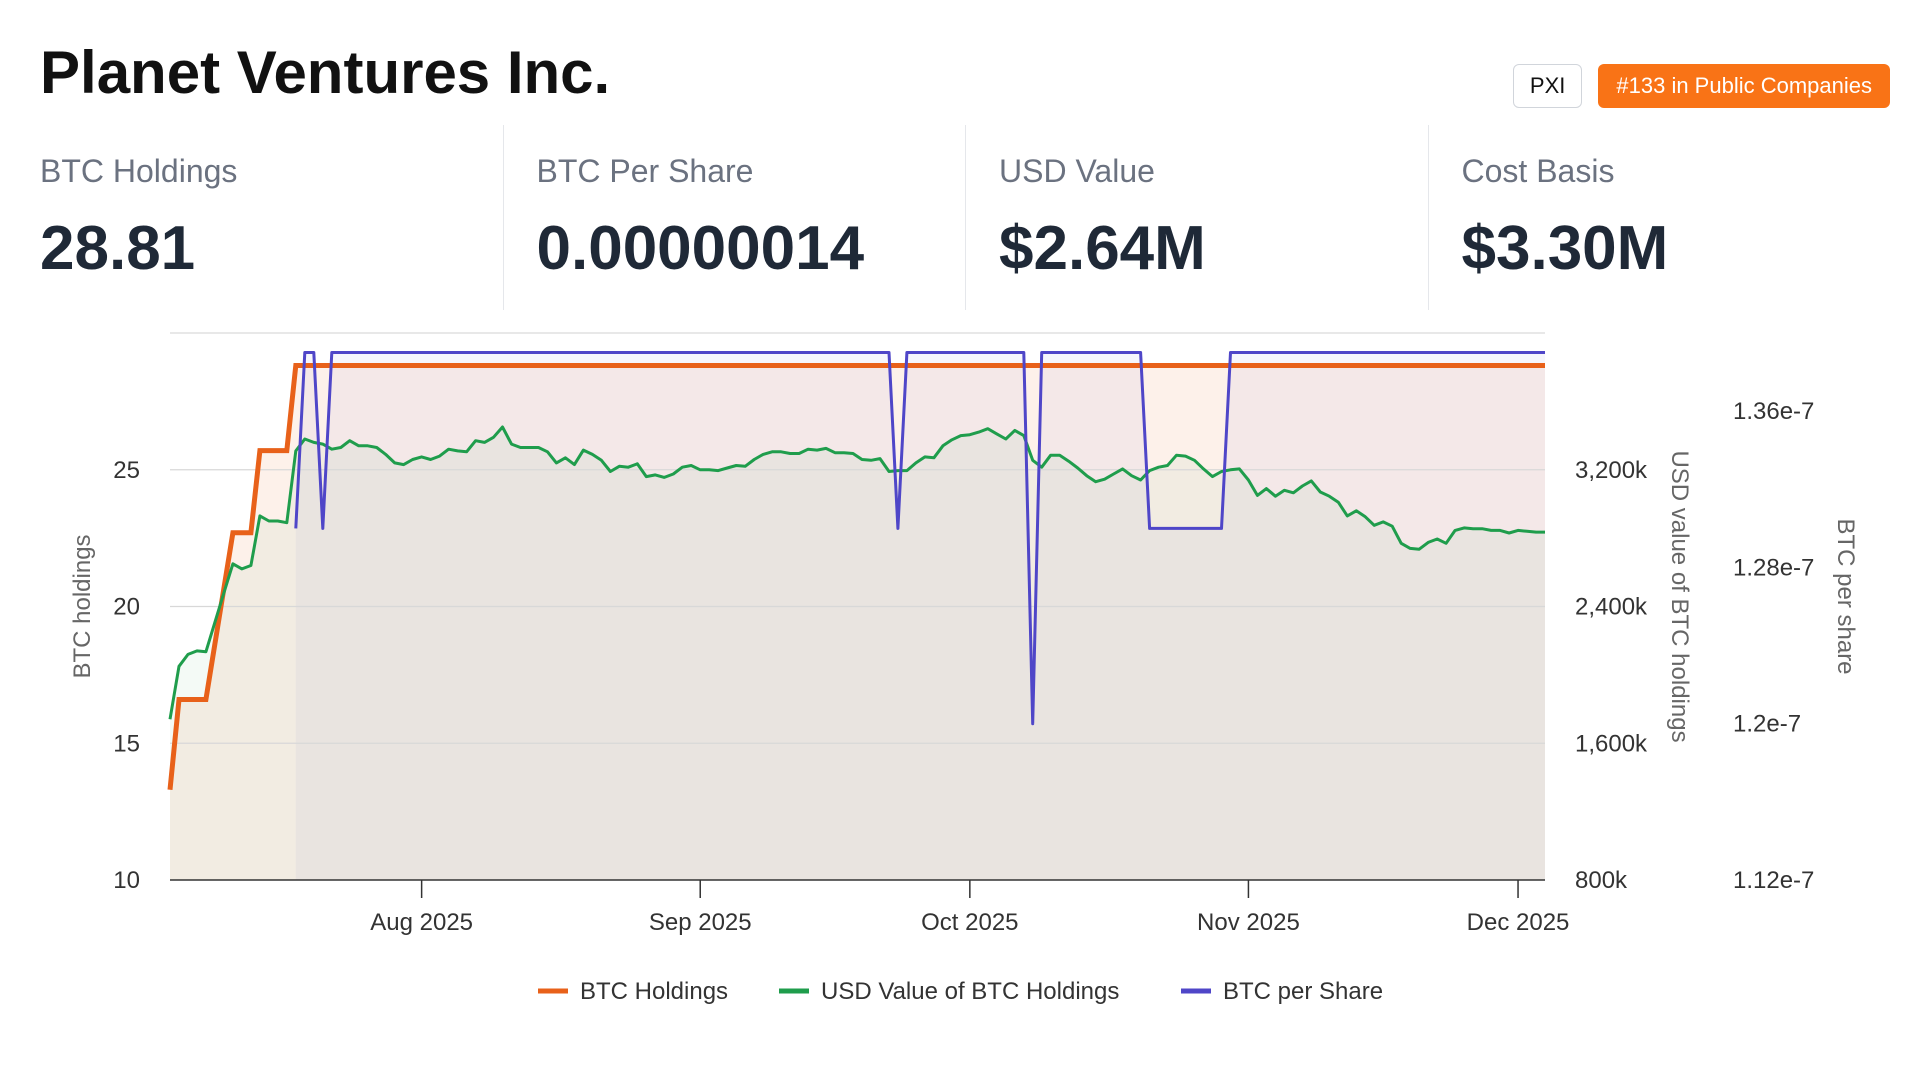 This screenshot has height=1080, width=1920. What do you see at coordinates (1518, 922) in the screenshot?
I see `x-tick-label: Dec 2025` at bounding box center [1518, 922].